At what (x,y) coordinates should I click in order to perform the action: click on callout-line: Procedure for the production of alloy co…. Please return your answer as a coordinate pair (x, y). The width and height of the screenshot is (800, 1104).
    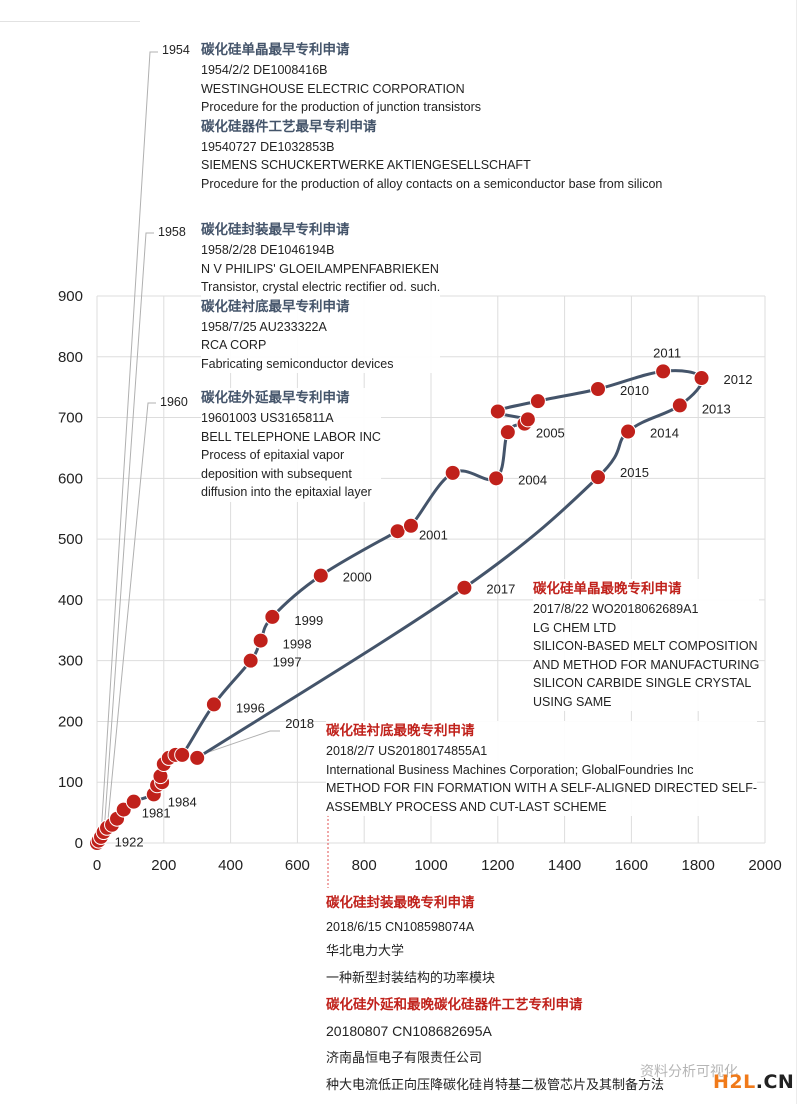
    Looking at the image, I should click on (432, 183).